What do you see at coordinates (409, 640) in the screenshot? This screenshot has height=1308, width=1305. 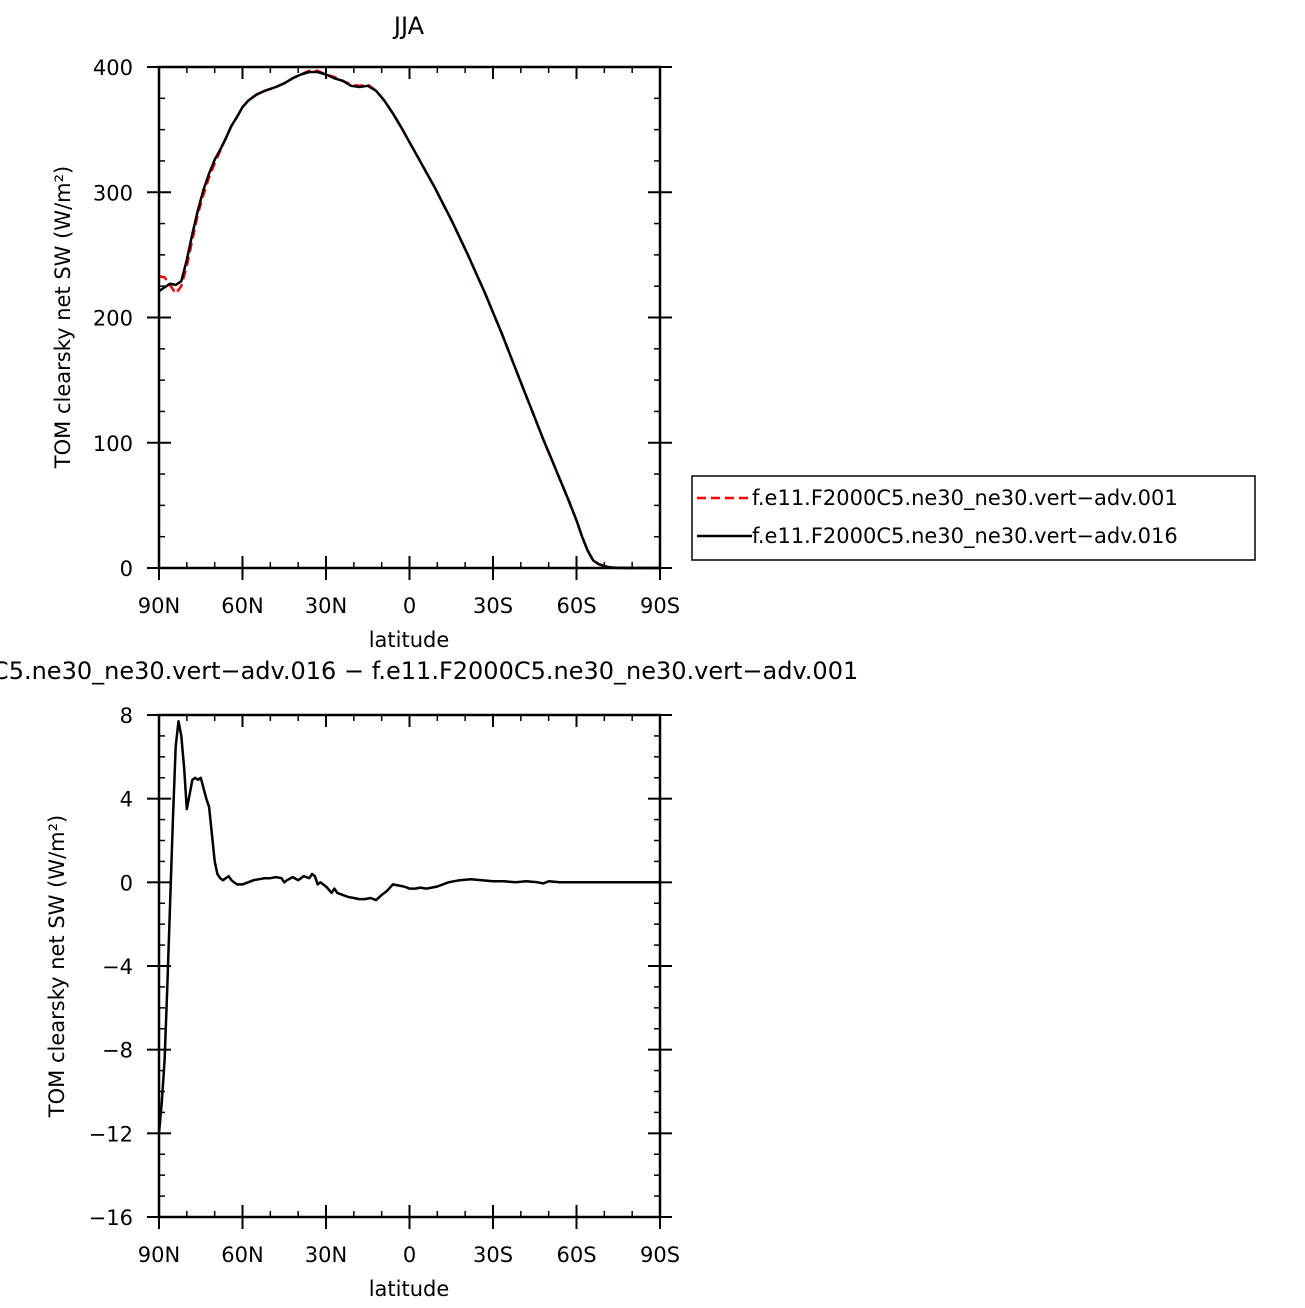 I see `top-x-axis-label: latitude` at bounding box center [409, 640].